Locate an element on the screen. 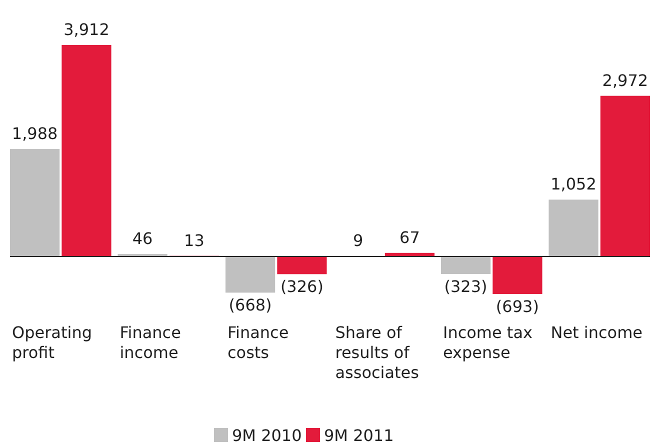  data-label: 67 is located at coordinates (410, 237).